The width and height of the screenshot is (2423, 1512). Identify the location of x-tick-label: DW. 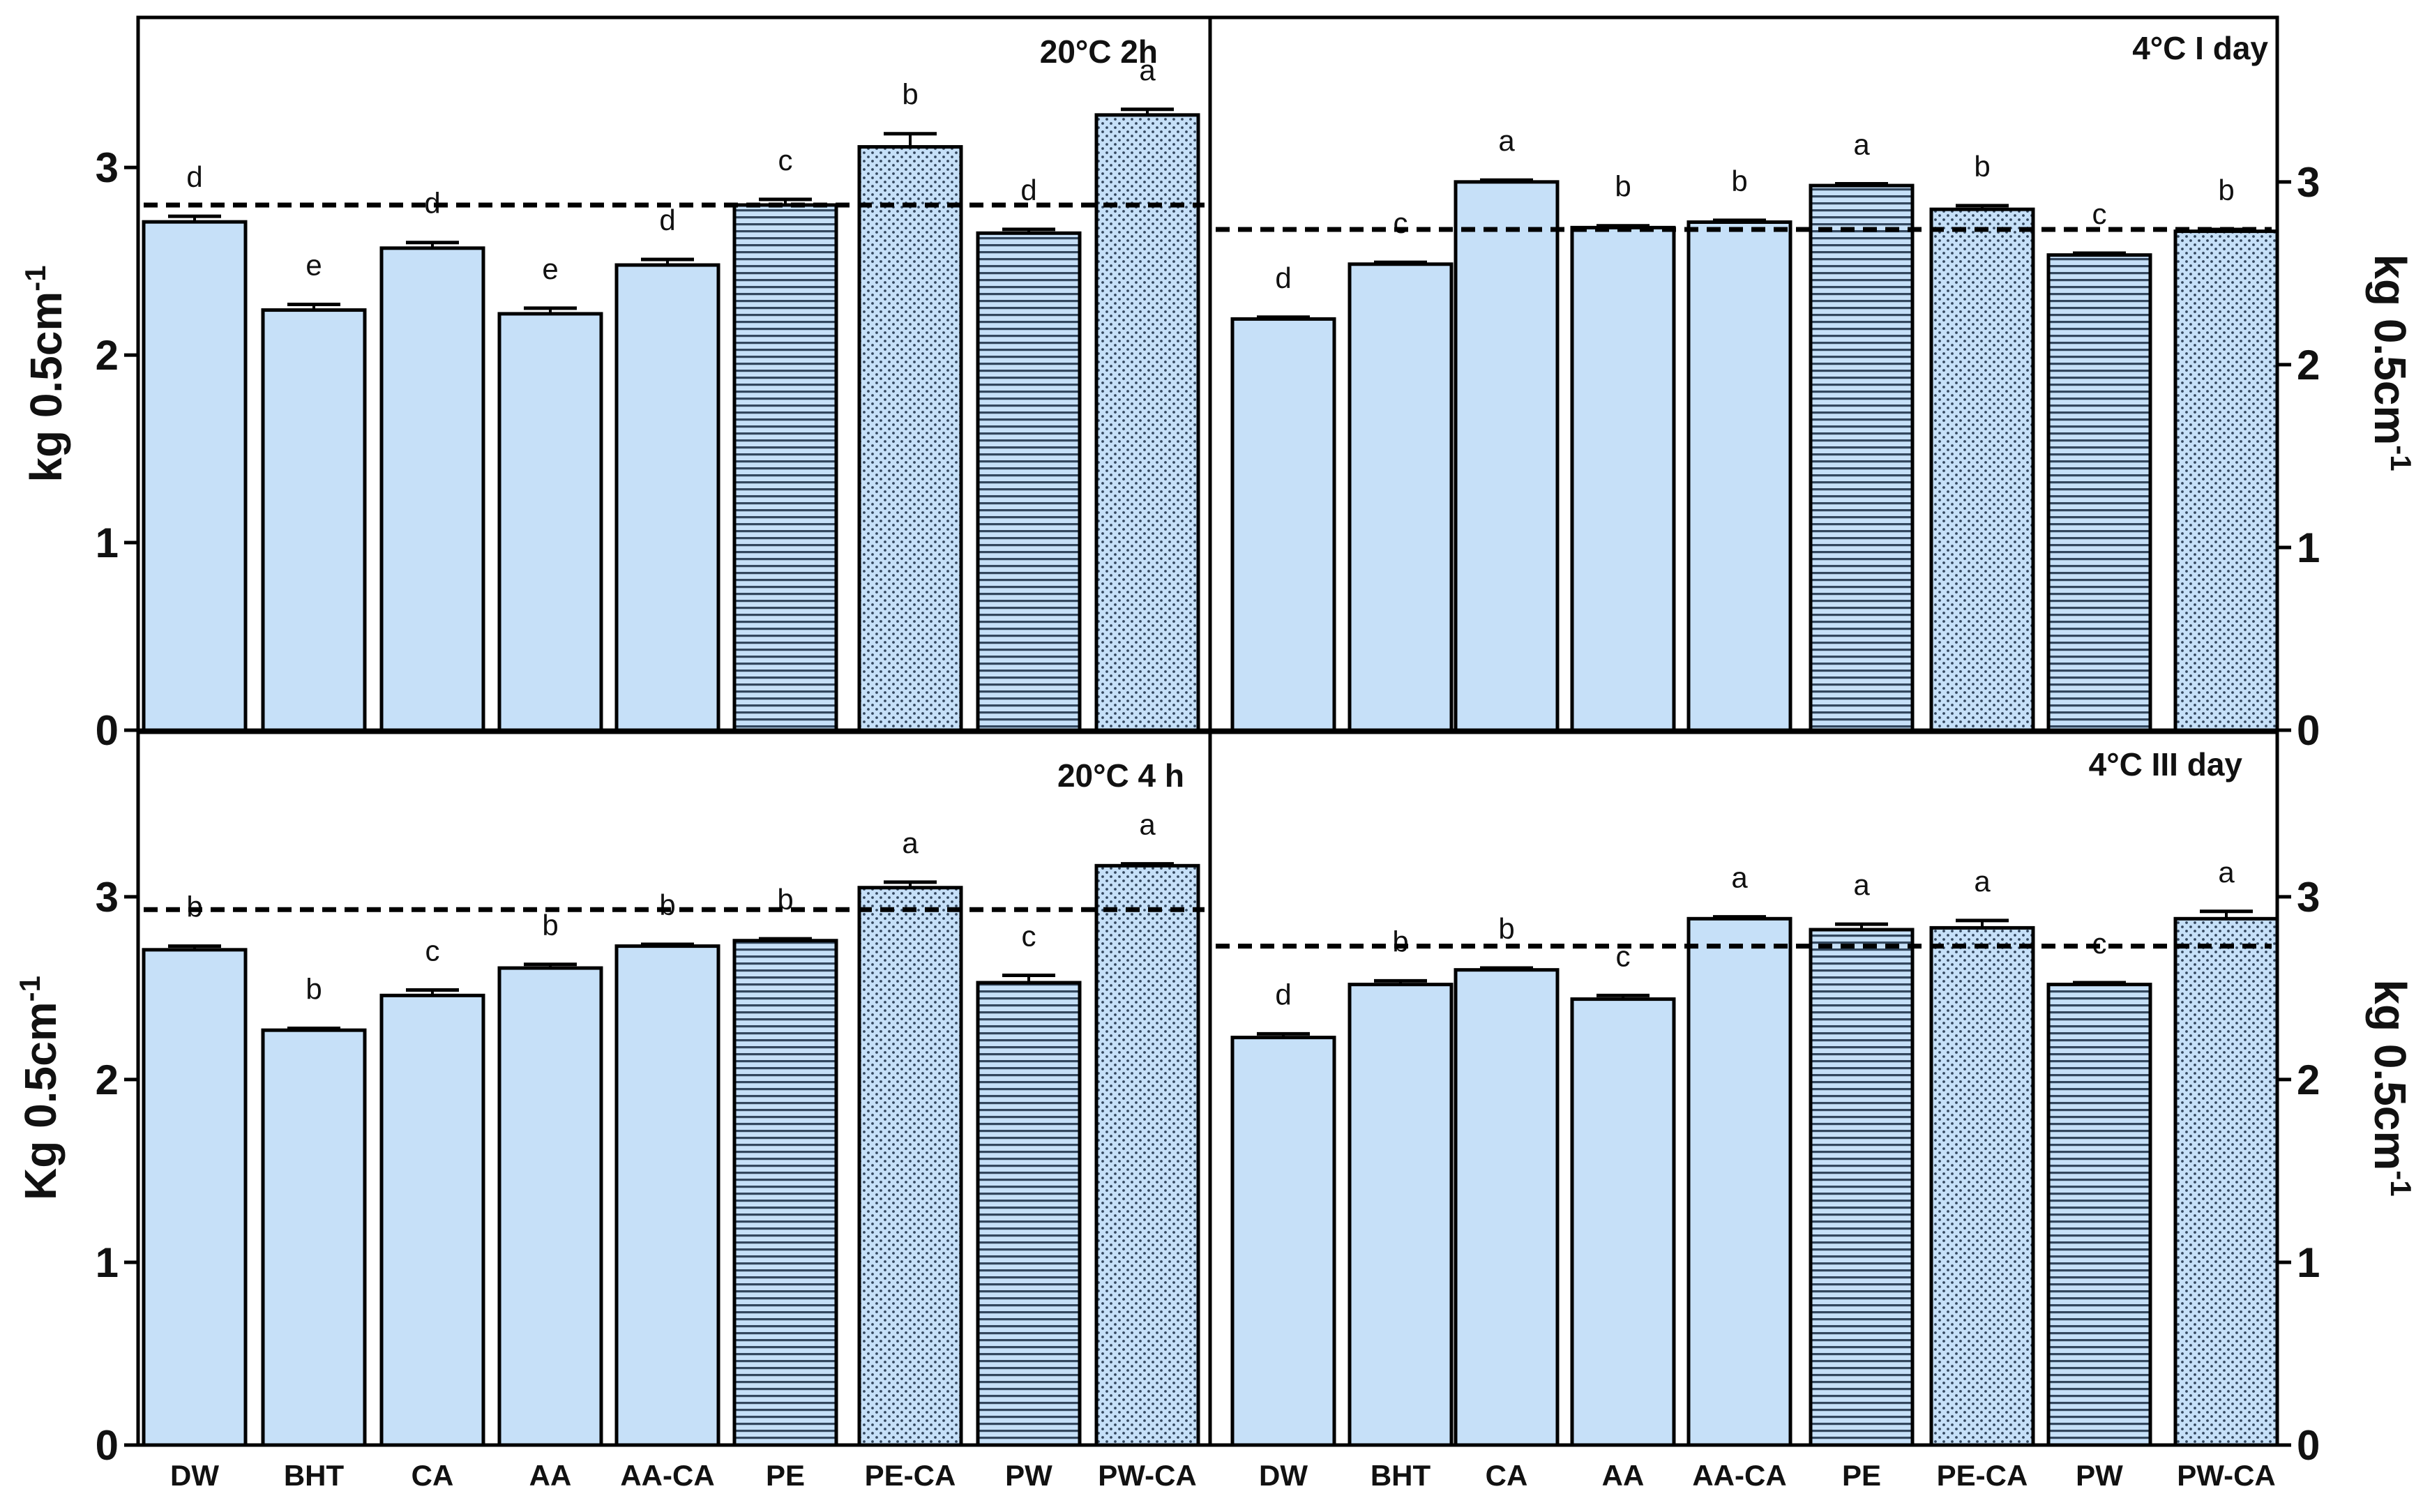
(194, 1476).